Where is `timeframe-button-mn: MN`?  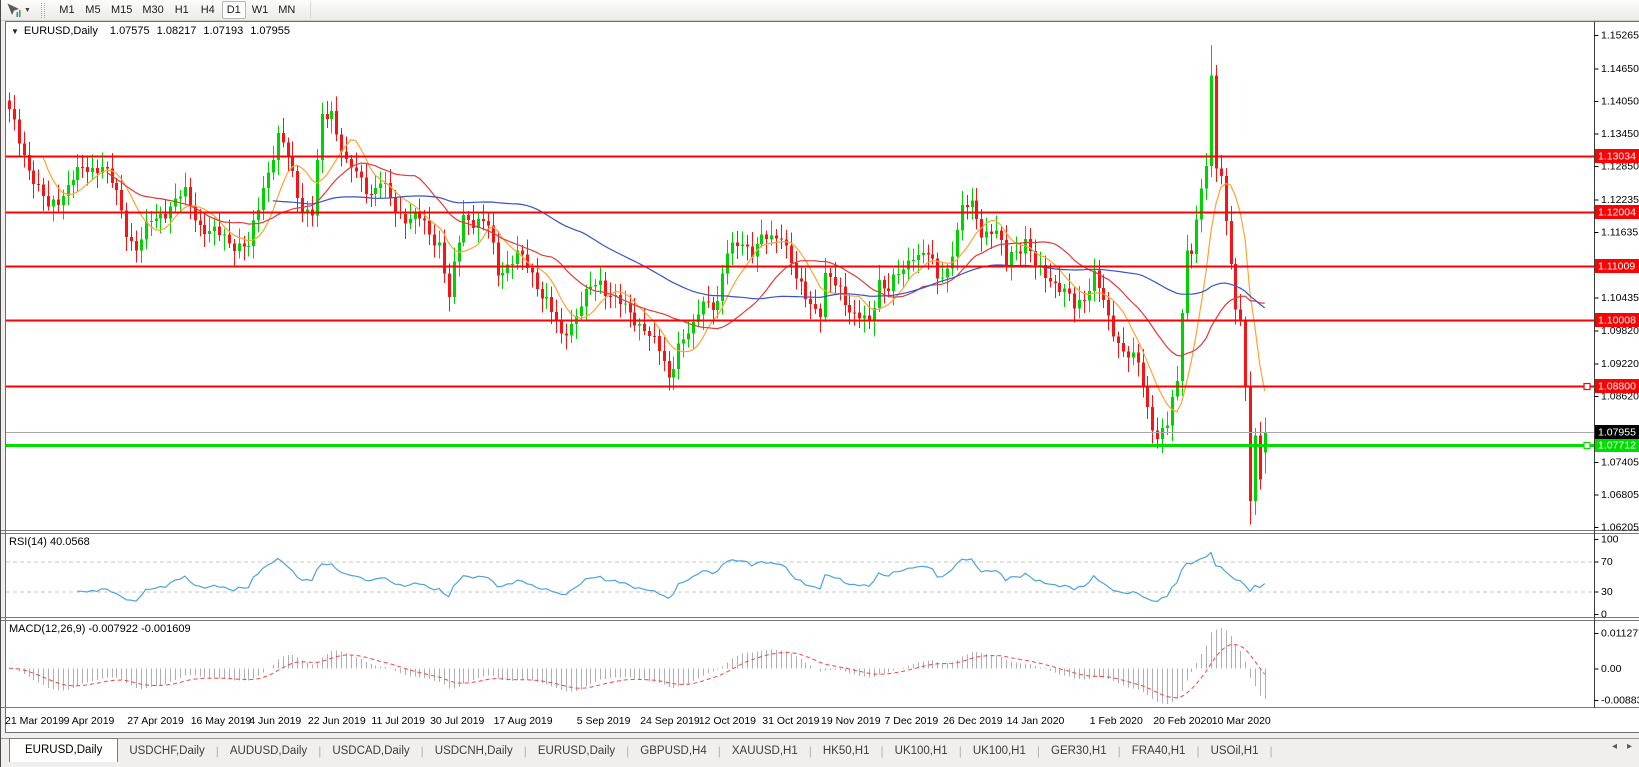 timeframe-button-mn: MN is located at coordinates (287, 10).